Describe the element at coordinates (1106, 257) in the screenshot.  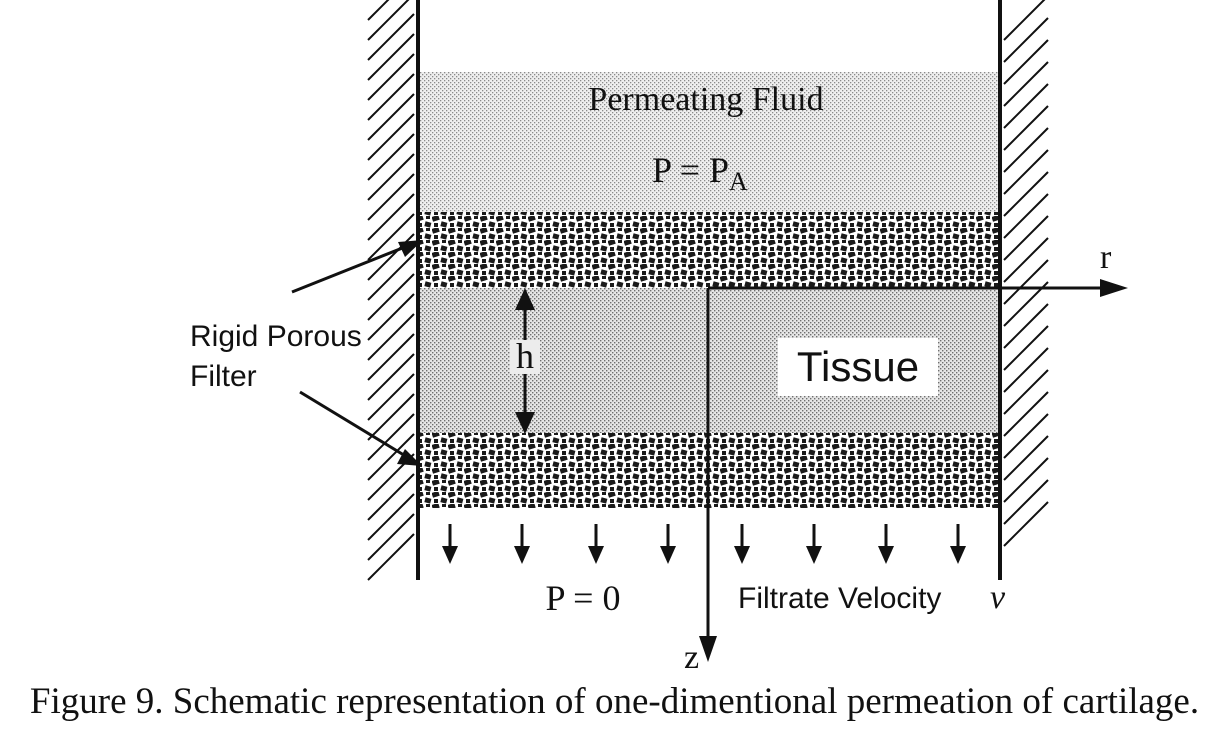
I see `r-axis-label: r` at that location.